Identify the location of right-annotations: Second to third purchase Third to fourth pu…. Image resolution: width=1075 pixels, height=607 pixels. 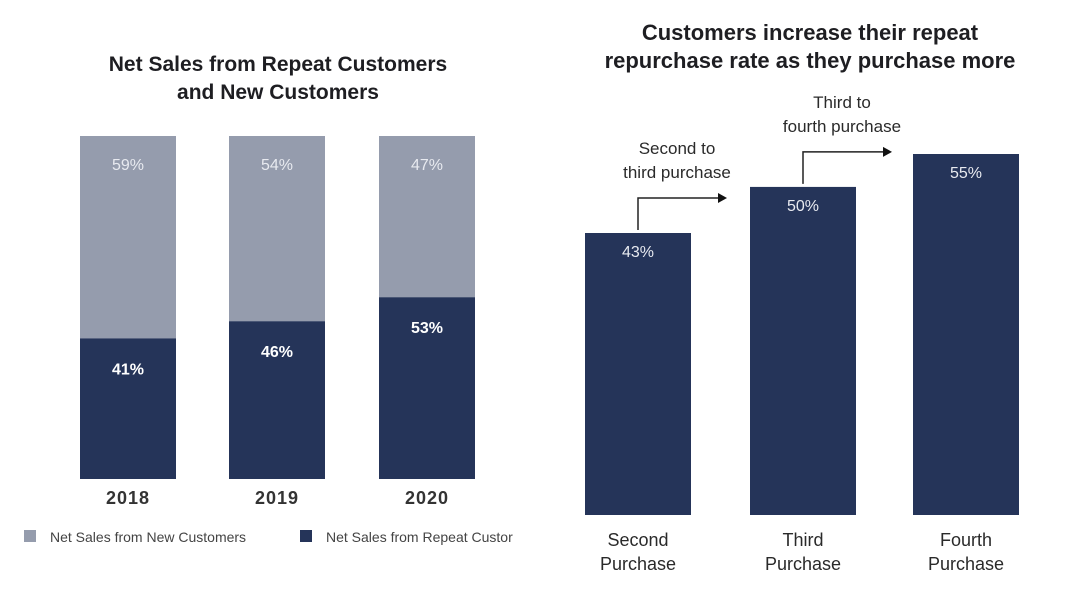
(762, 161).